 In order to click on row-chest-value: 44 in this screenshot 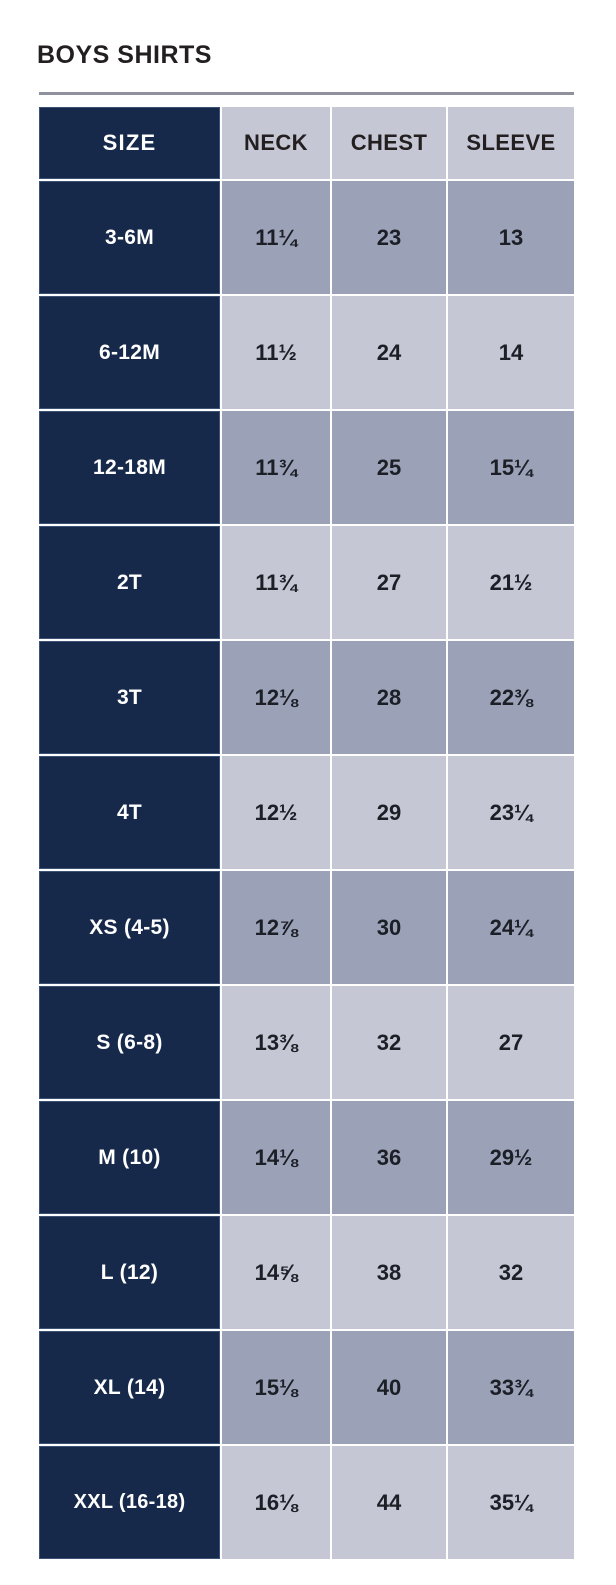, I will do `click(389, 1502)`.